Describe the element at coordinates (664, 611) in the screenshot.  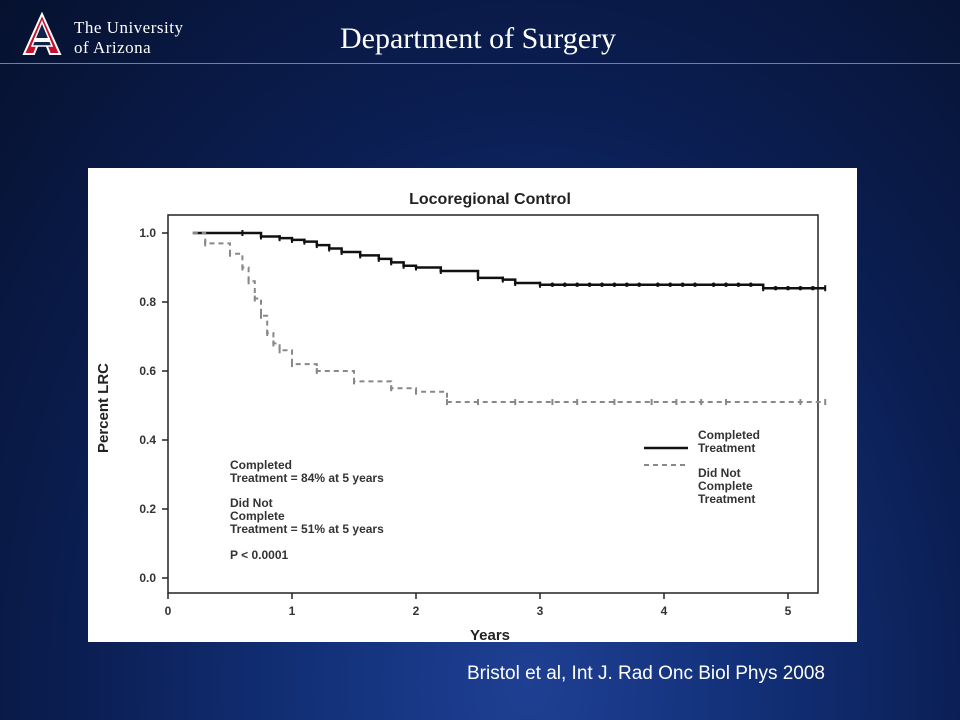
I see `x-tick-label: 4` at that location.